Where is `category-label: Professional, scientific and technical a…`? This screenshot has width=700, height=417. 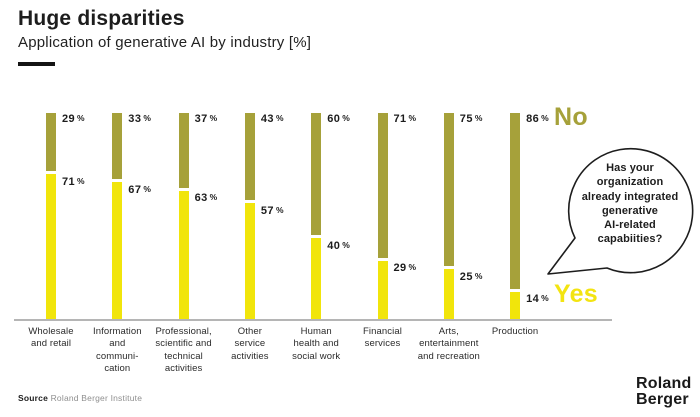
category-label: Professional, scientific and technical a… is located at coordinates (183, 350).